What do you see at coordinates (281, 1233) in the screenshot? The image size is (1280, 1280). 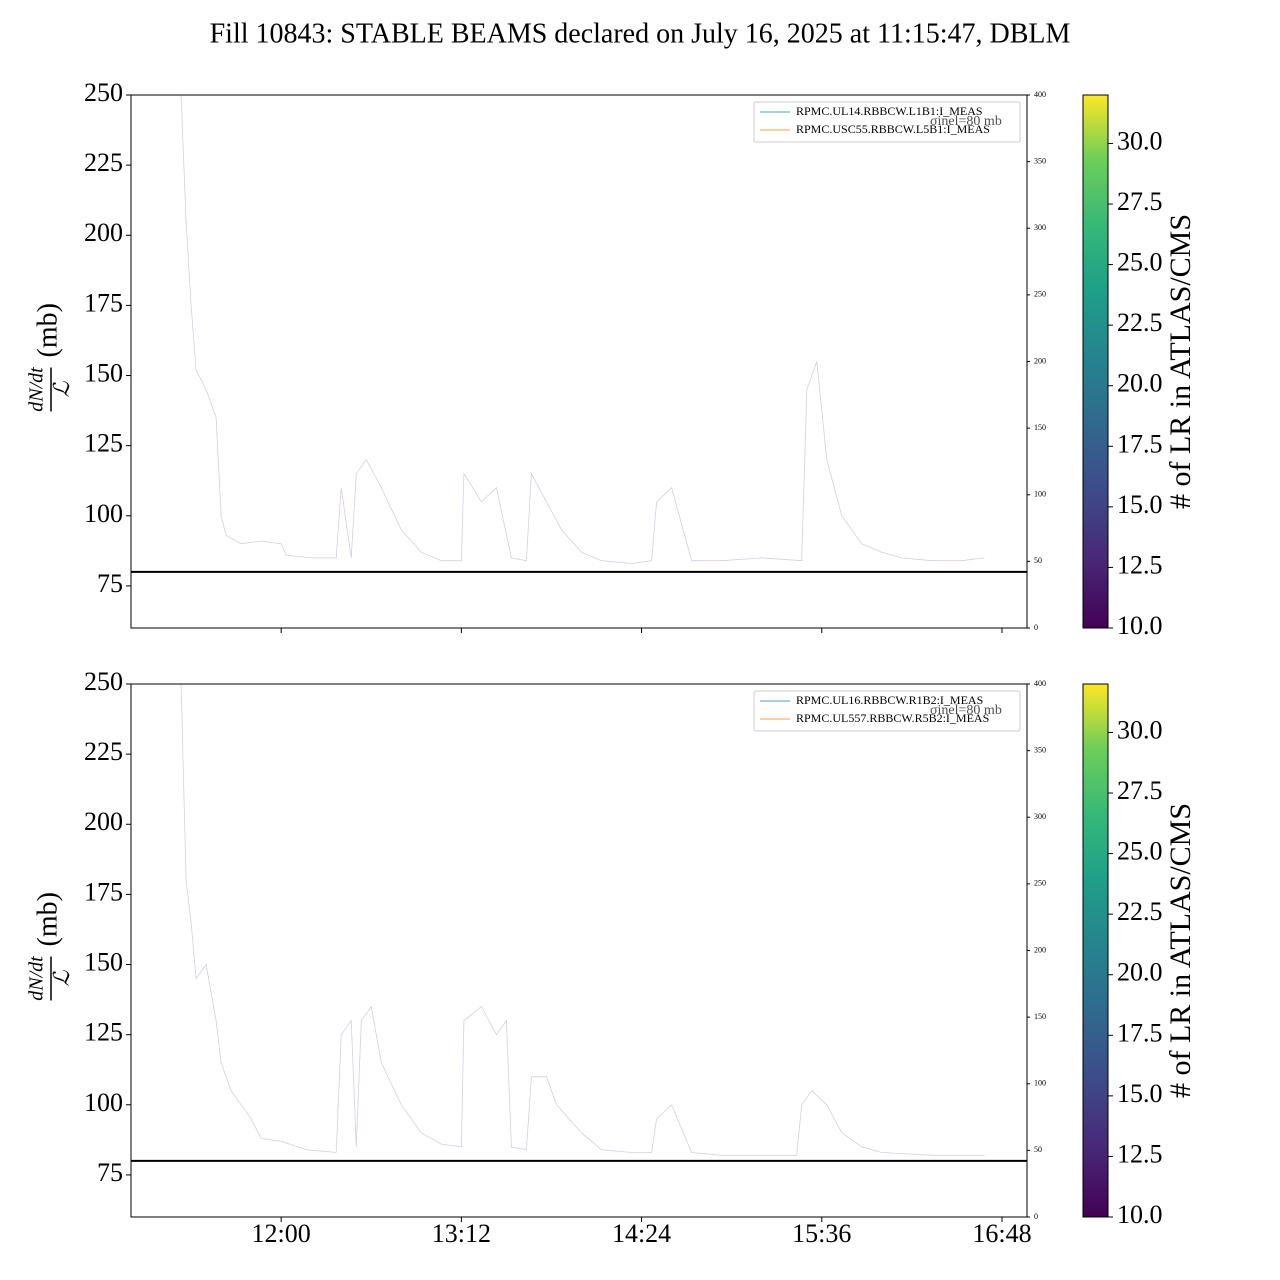 I see `x-tick-label: 12:00` at bounding box center [281, 1233].